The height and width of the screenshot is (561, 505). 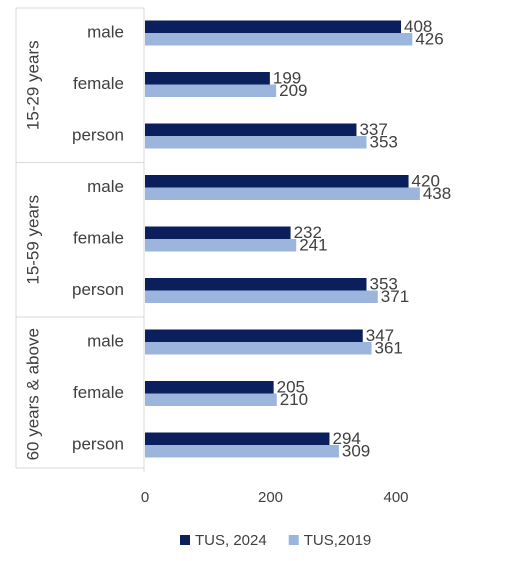 I want to click on data-label: 426, so click(x=429, y=39).